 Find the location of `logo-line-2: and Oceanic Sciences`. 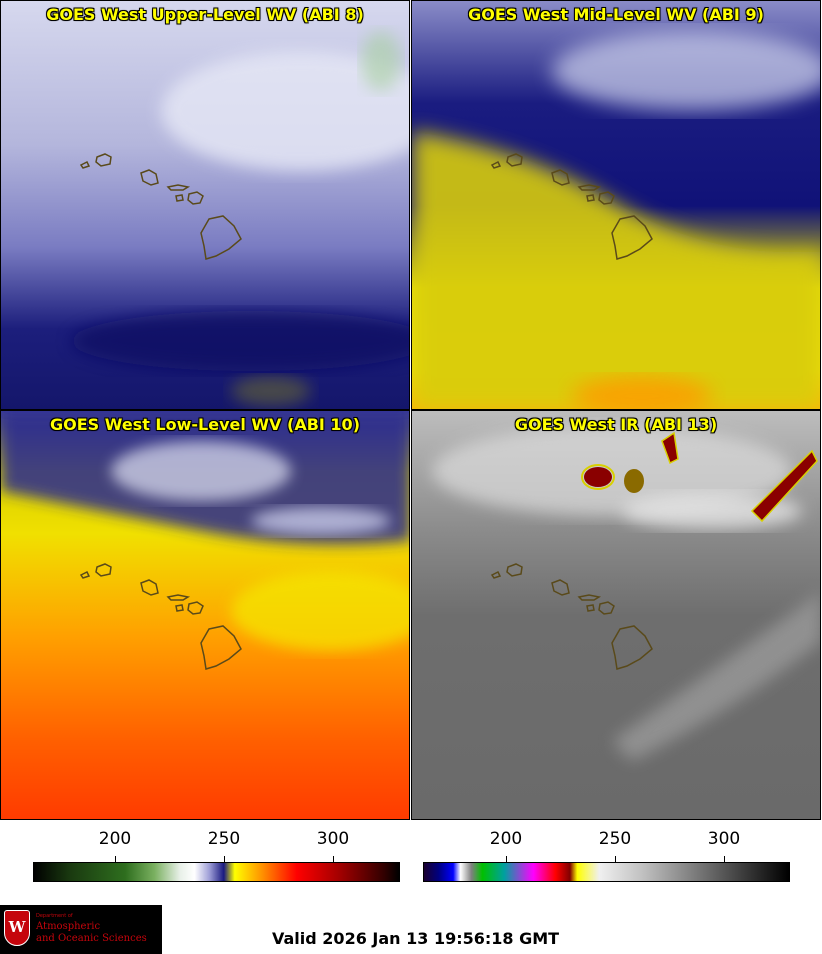

logo-line-2: and Oceanic Sciences is located at coordinates (91, 938).